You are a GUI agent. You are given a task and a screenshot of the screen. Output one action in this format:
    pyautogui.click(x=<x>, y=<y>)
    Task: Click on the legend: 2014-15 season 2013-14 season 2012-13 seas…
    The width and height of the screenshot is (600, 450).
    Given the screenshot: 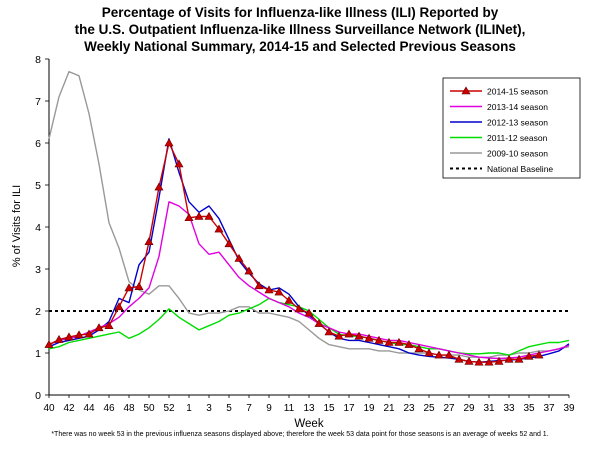 What is the action you would take?
    pyautogui.click(x=511, y=128)
    